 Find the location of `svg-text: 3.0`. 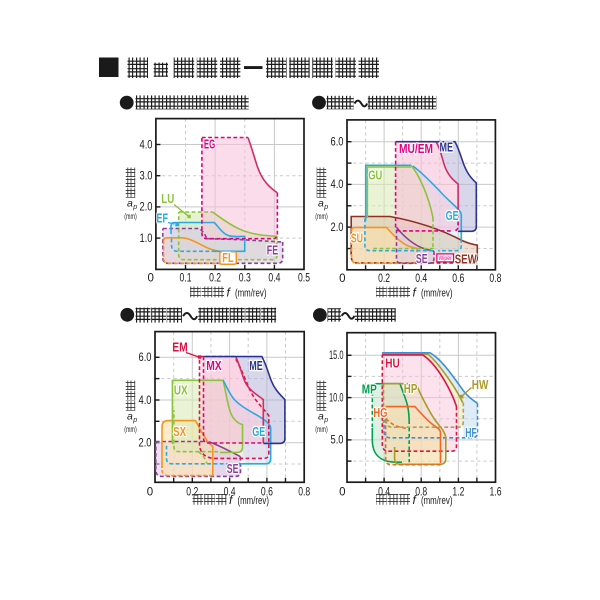

svg-text: 3.0 is located at coordinates (146, 177).